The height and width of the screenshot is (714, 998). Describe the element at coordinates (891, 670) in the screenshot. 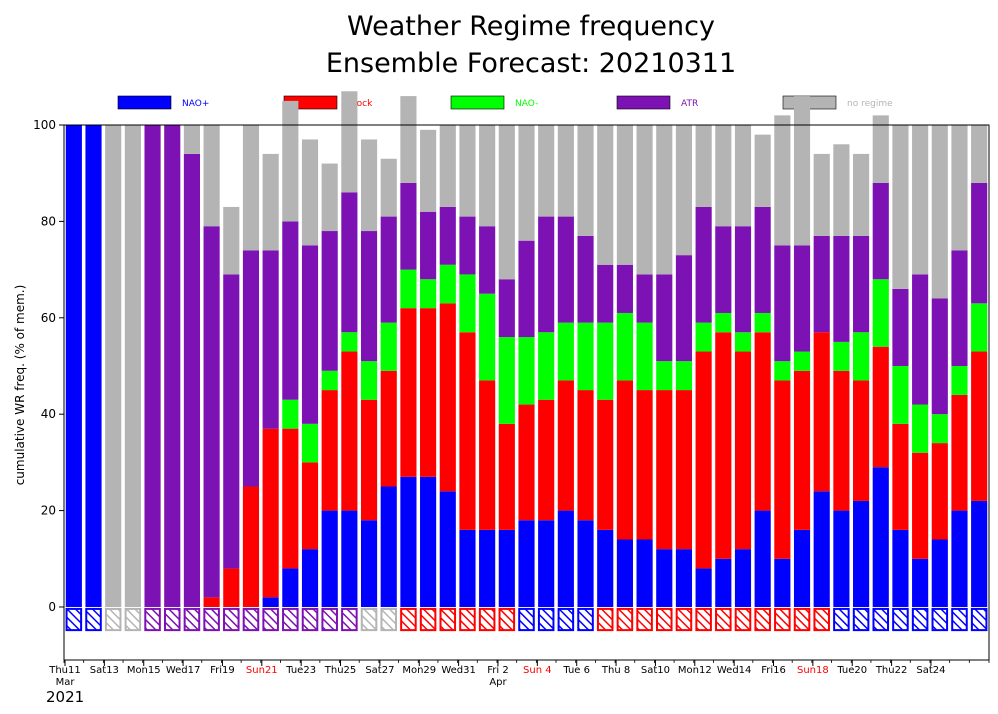

I see `x-tick-label: Thu22` at that location.